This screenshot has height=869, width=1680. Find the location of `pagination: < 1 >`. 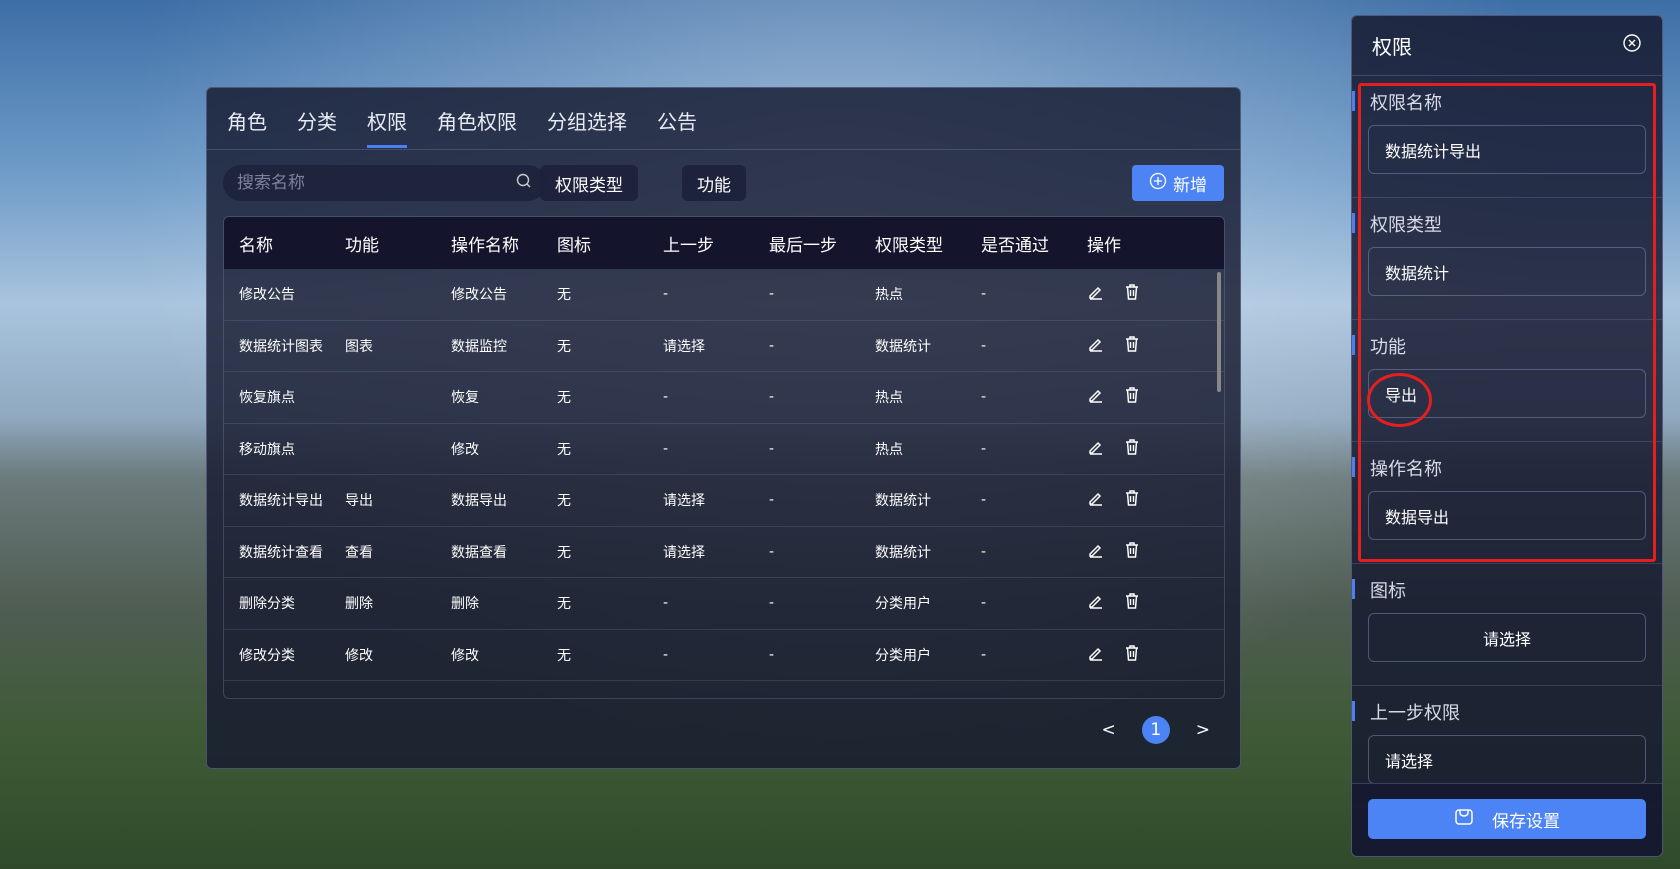

pagination: < 1 > is located at coordinates (1155, 730).